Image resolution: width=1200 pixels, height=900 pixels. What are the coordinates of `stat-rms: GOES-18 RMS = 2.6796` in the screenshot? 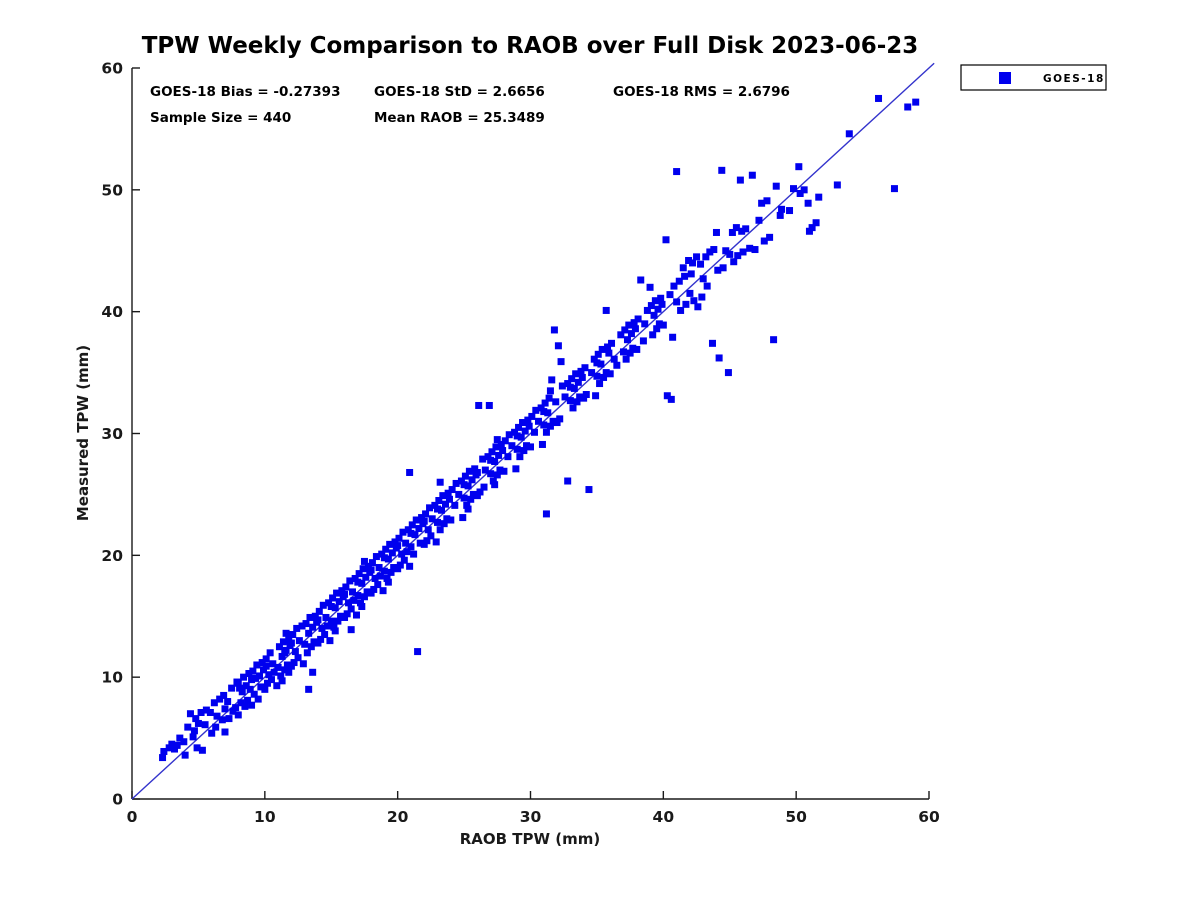 It's located at (701, 92).